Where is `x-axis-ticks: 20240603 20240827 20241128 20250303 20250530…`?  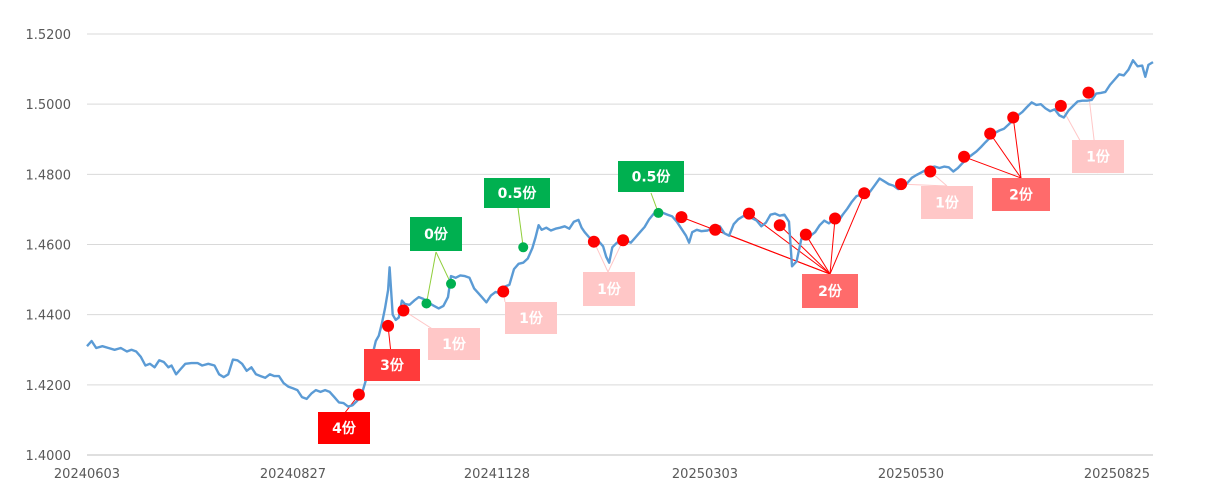 x-axis-ticks: 20240603 20240827 20241128 20250303 20250530… is located at coordinates (602, 474).